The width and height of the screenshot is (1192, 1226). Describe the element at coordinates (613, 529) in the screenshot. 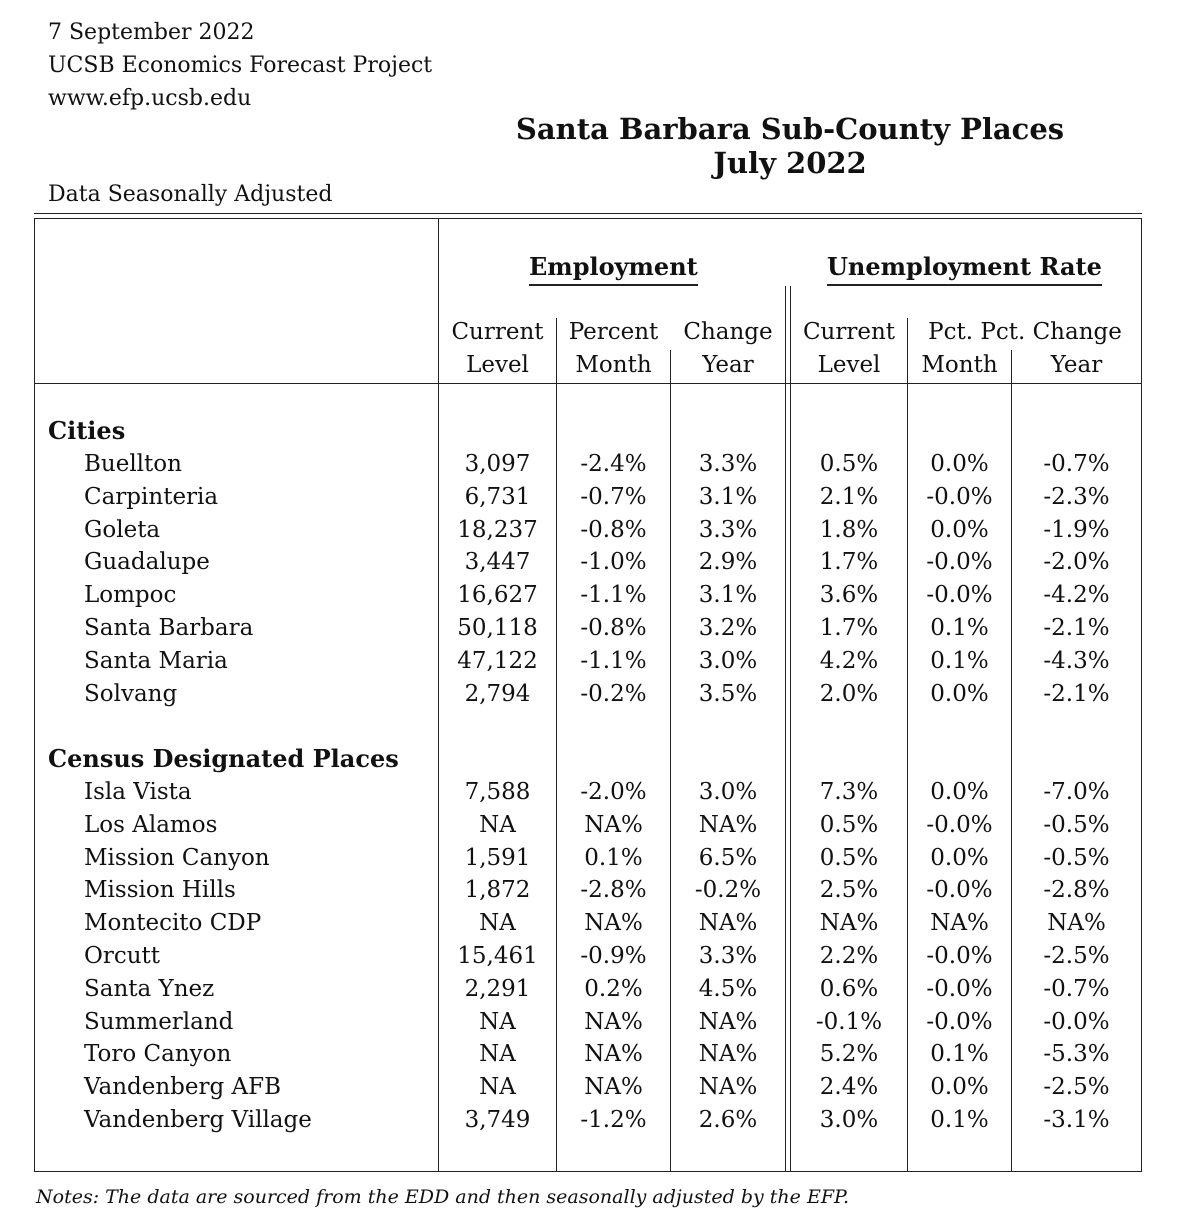

I see `emp-percent-month: -0.8%` at that location.